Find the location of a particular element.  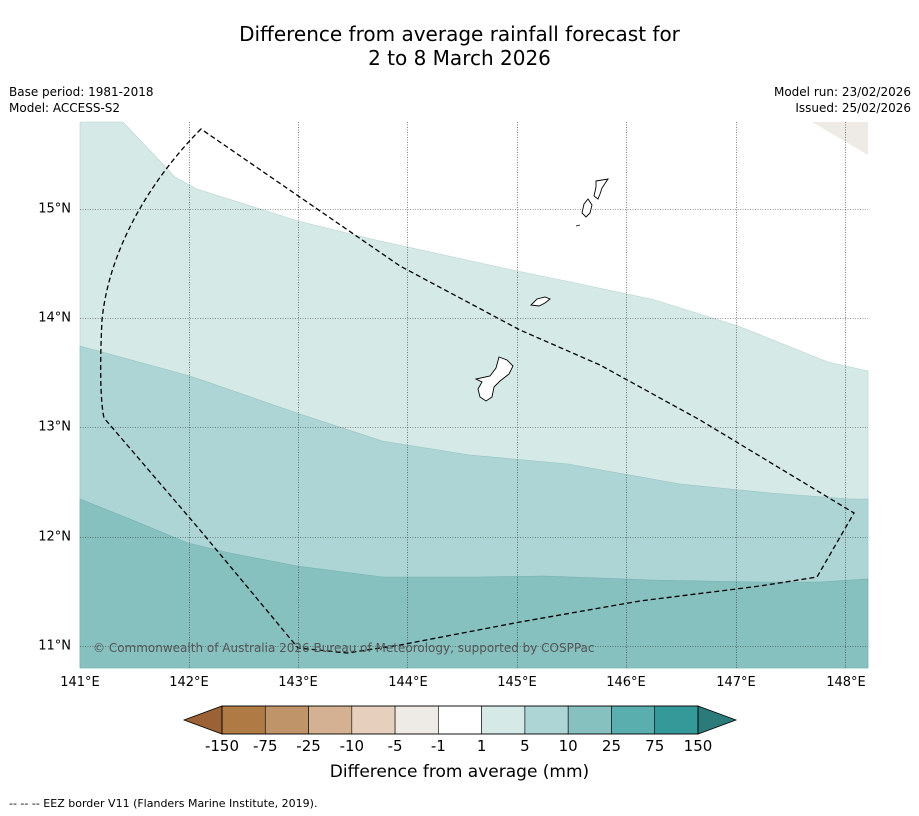

rota-island is located at coordinates (540, 301).